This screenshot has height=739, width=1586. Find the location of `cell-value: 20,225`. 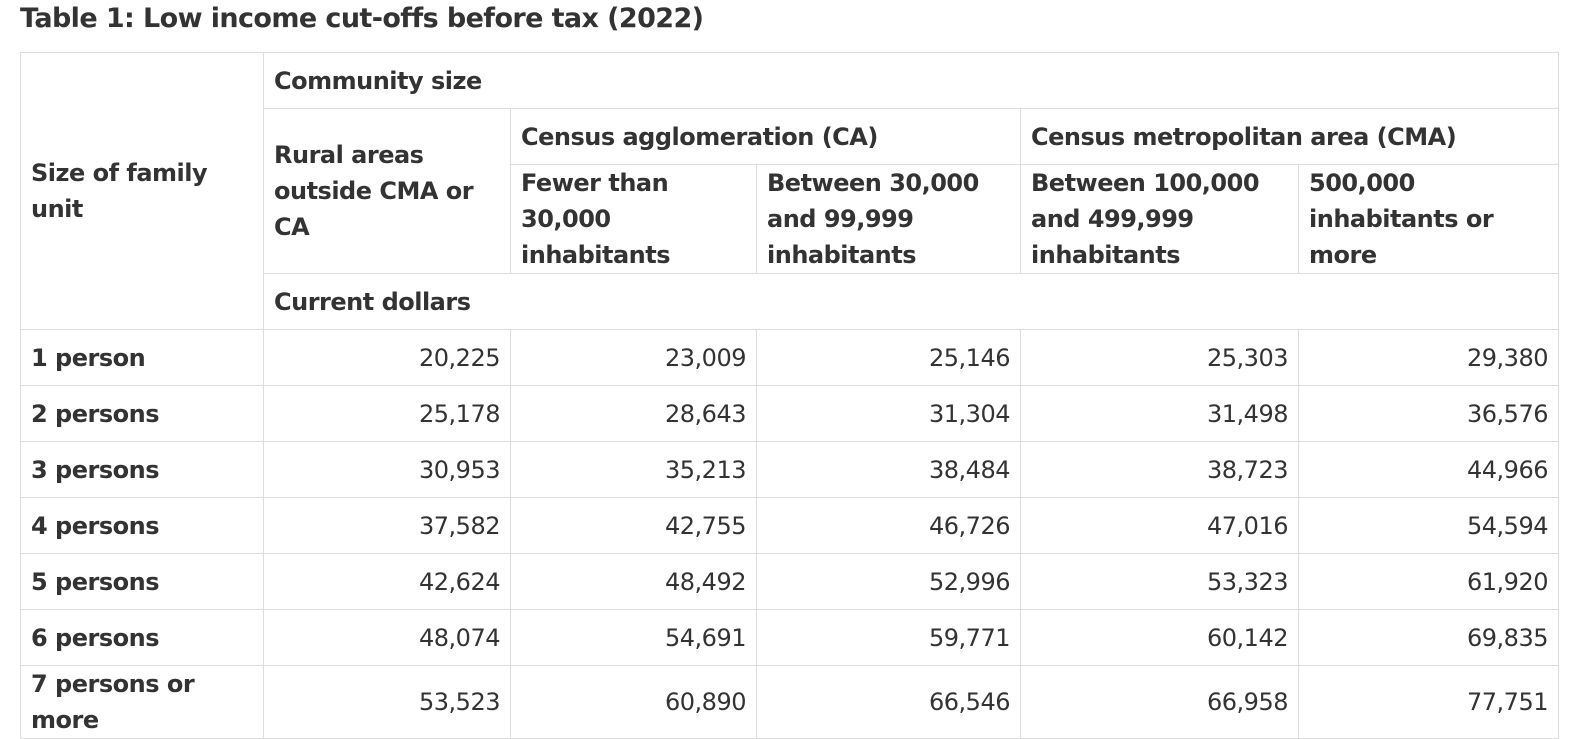

cell-value: 20,225 is located at coordinates (387, 357).